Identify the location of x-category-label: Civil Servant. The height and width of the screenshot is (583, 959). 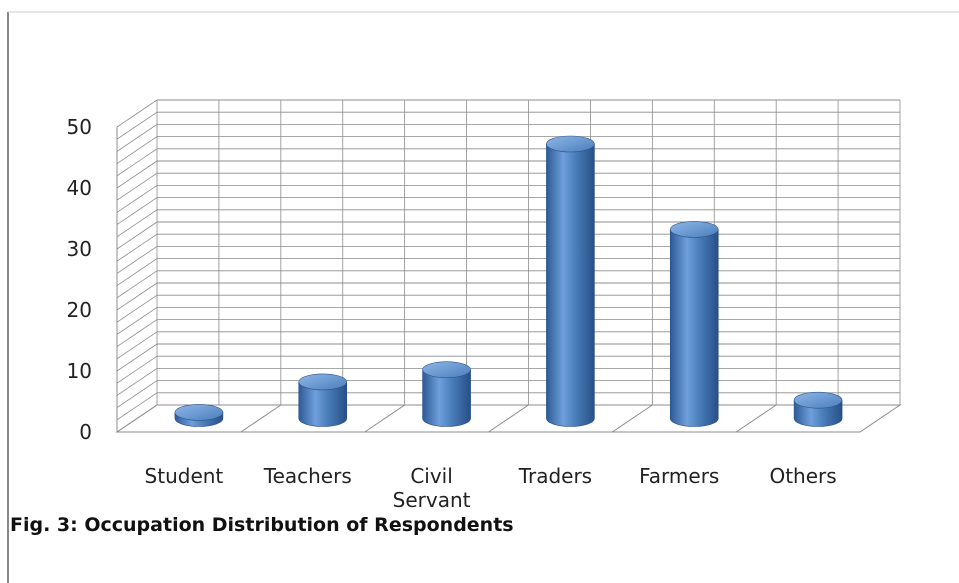
(432, 488).